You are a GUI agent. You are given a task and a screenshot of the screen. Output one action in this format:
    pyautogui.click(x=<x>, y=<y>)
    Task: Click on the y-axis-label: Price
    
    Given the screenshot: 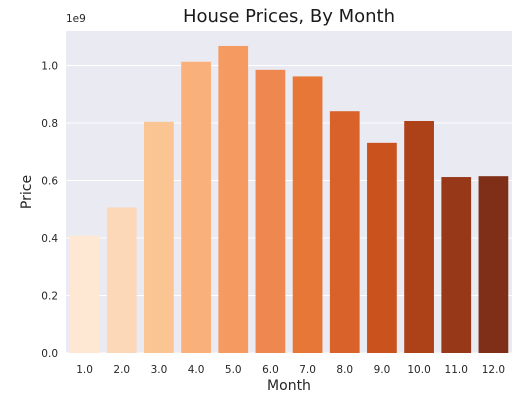 What is the action you would take?
    pyautogui.click(x=27, y=192)
    